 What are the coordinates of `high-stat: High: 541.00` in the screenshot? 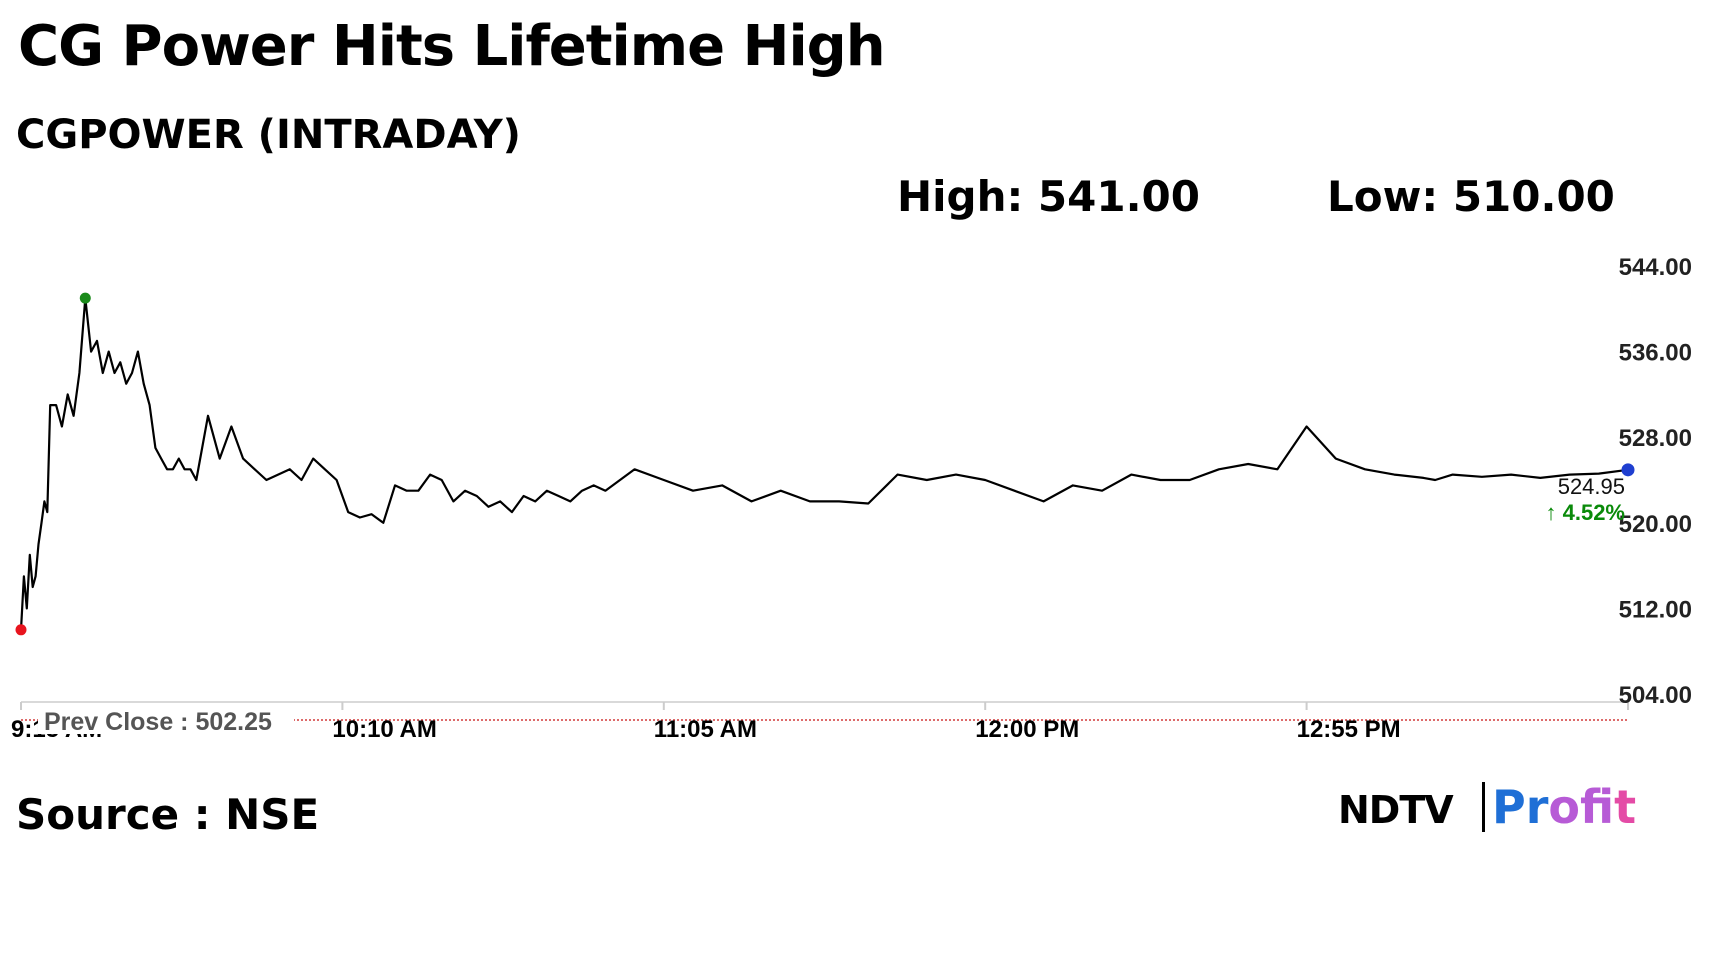 It's located at (1049, 196).